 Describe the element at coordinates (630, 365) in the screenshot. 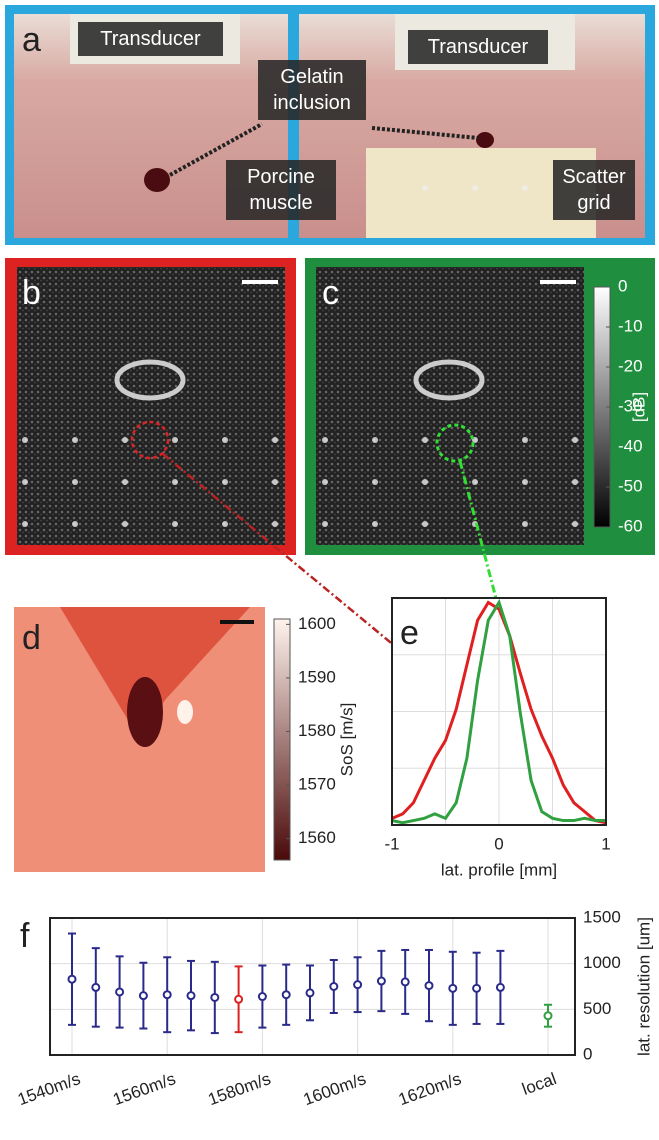

I see `tick-label: -20` at that location.